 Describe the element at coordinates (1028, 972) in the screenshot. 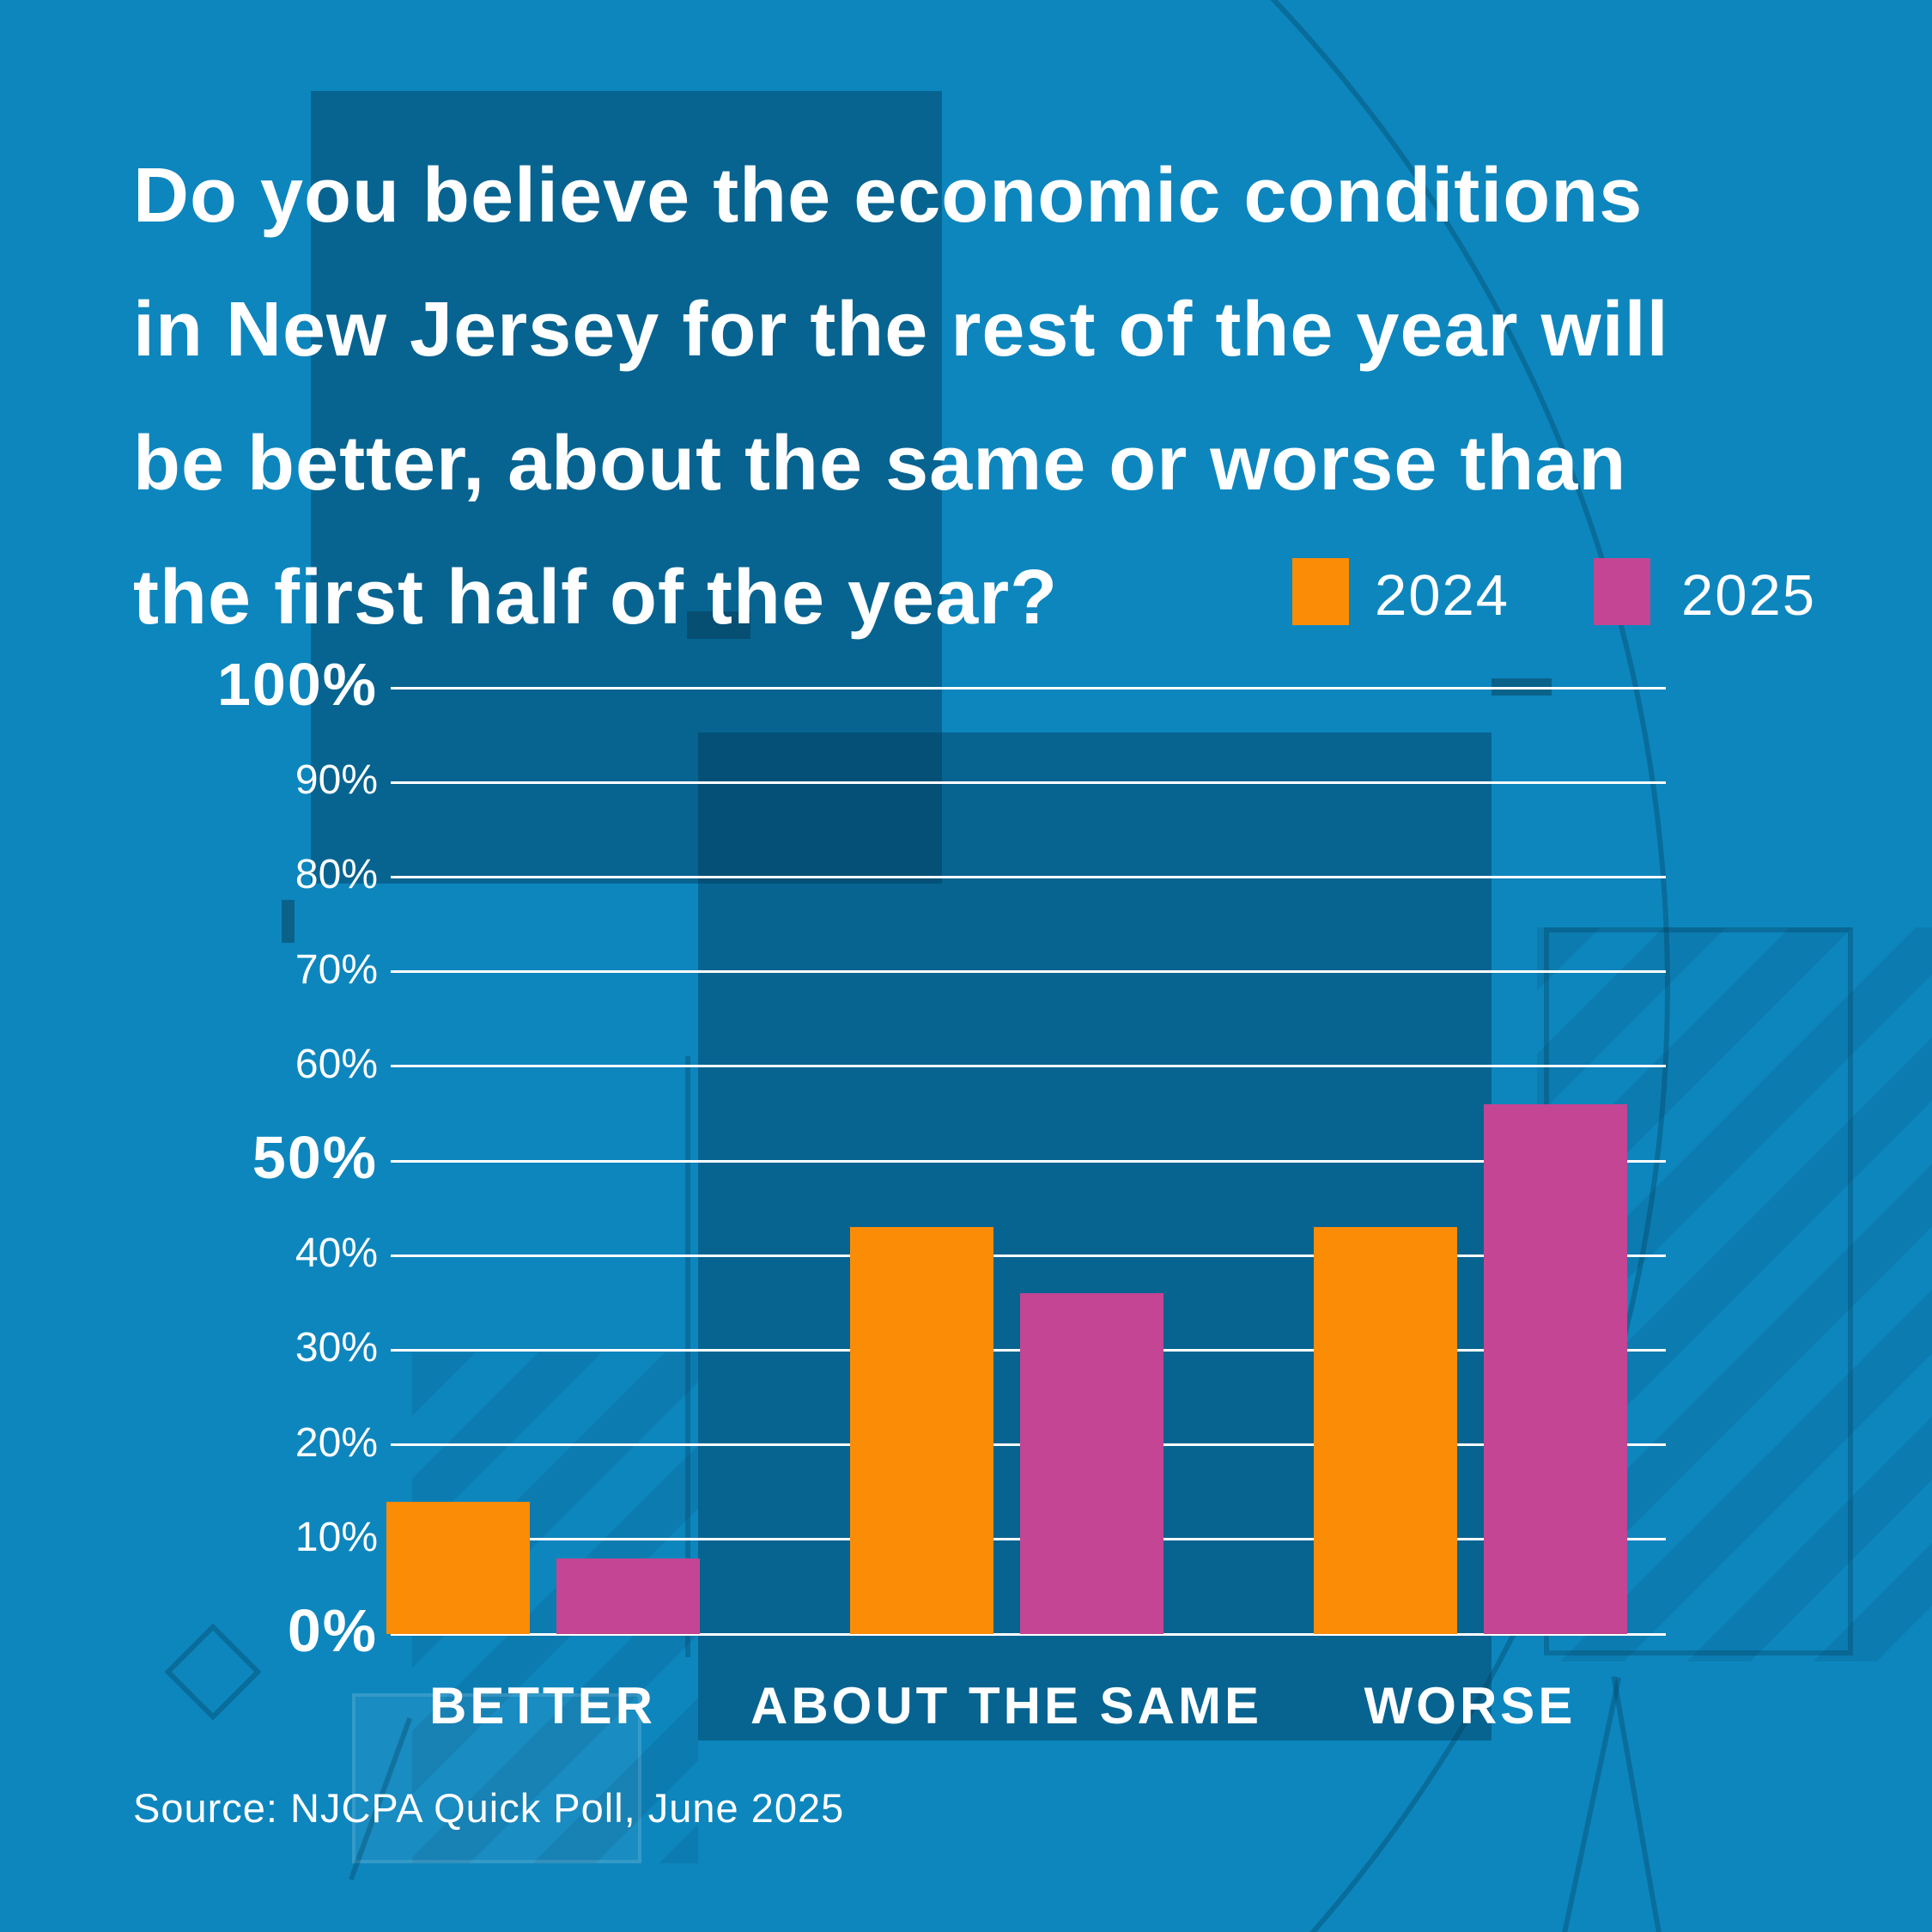

I see `gridline-70%` at that location.